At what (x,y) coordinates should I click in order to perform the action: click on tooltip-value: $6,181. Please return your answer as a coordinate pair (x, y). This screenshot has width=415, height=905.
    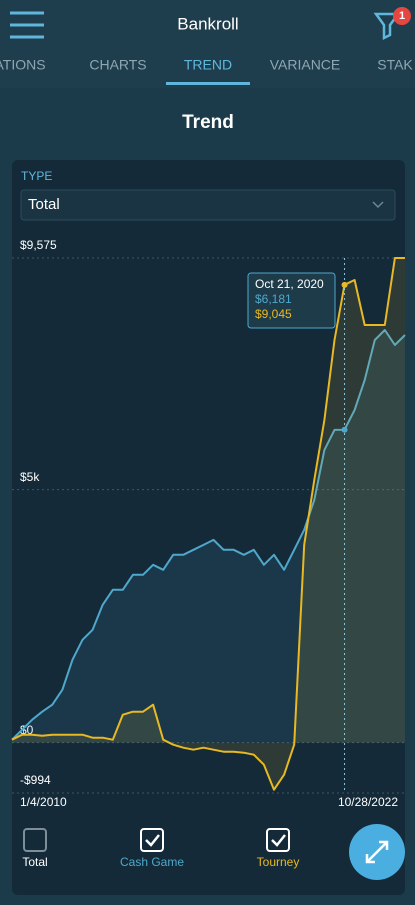
    Looking at the image, I should click on (273, 299).